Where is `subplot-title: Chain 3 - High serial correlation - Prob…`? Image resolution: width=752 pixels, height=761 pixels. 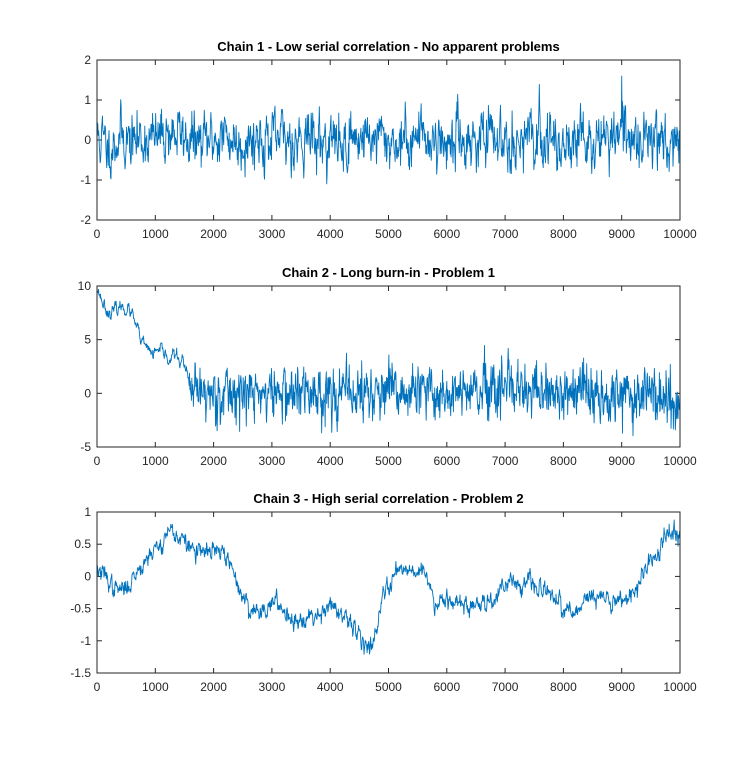
subplot-title: Chain 3 - High serial correlation - Prob… is located at coordinates (388, 498).